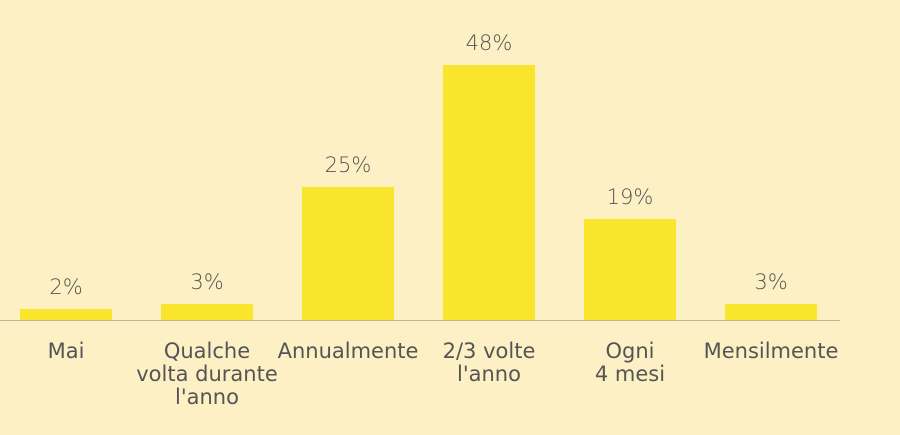  What do you see at coordinates (489, 362) in the screenshot?
I see `category-label: 2/3 volte l'anno` at bounding box center [489, 362].